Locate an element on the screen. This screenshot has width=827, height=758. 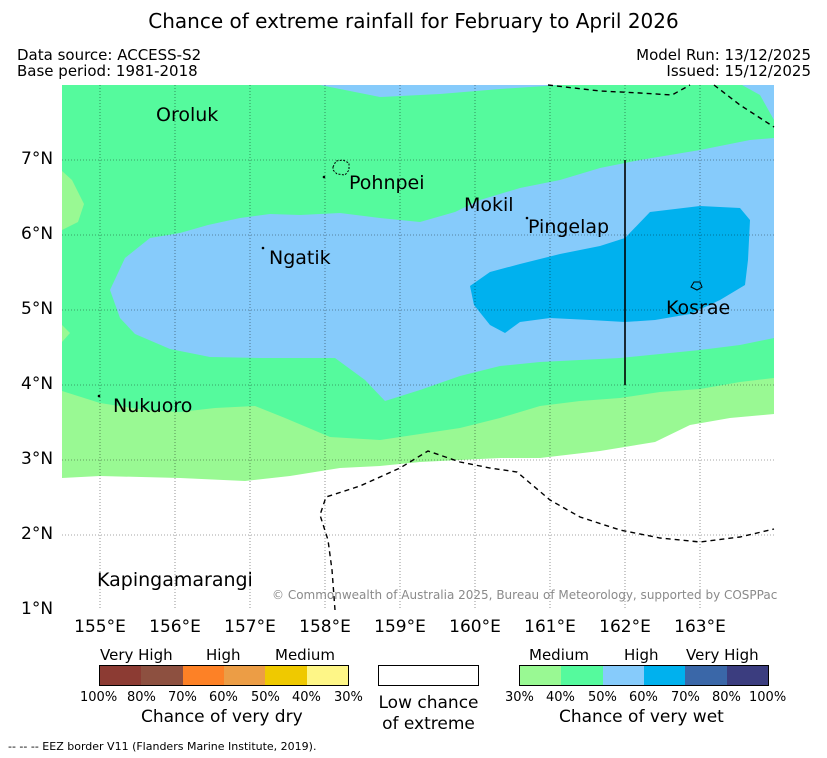
wet-60-region is located at coordinates (610, 269).